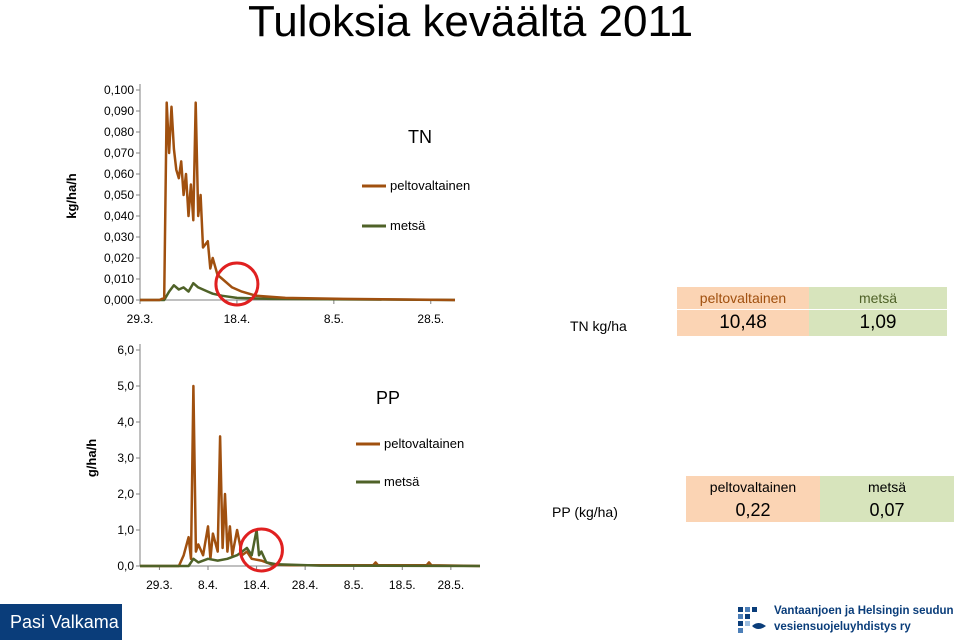 The image size is (960, 640). Describe the element at coordinates (305, 585) in the screenshot. I see `x-tick-label: 28.4.` at that location.